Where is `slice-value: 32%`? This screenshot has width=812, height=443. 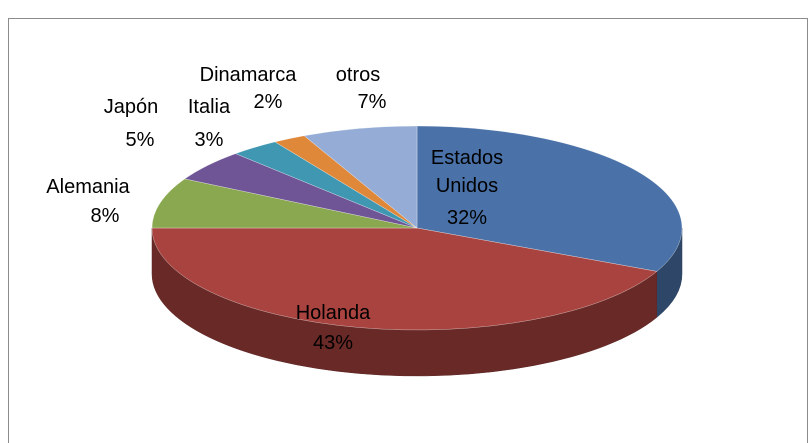
slice-value: 32% is located at coordinates (467, 218).